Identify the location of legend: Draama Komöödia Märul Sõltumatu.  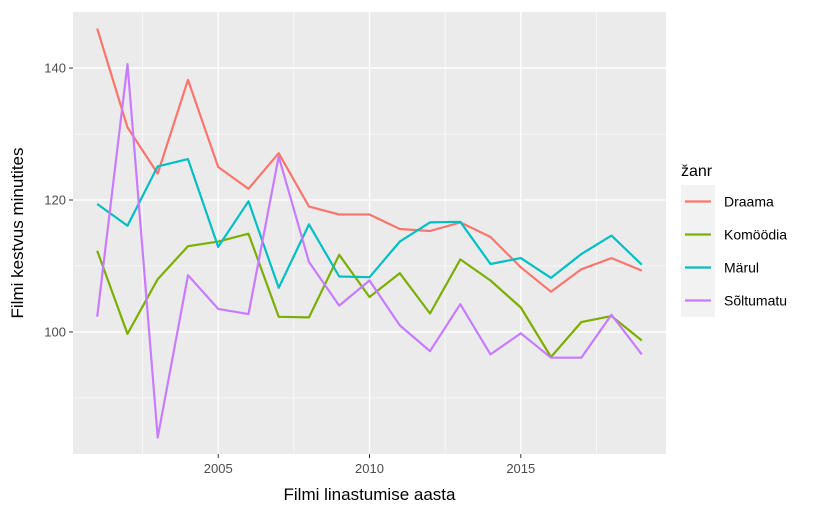
(734, 251).